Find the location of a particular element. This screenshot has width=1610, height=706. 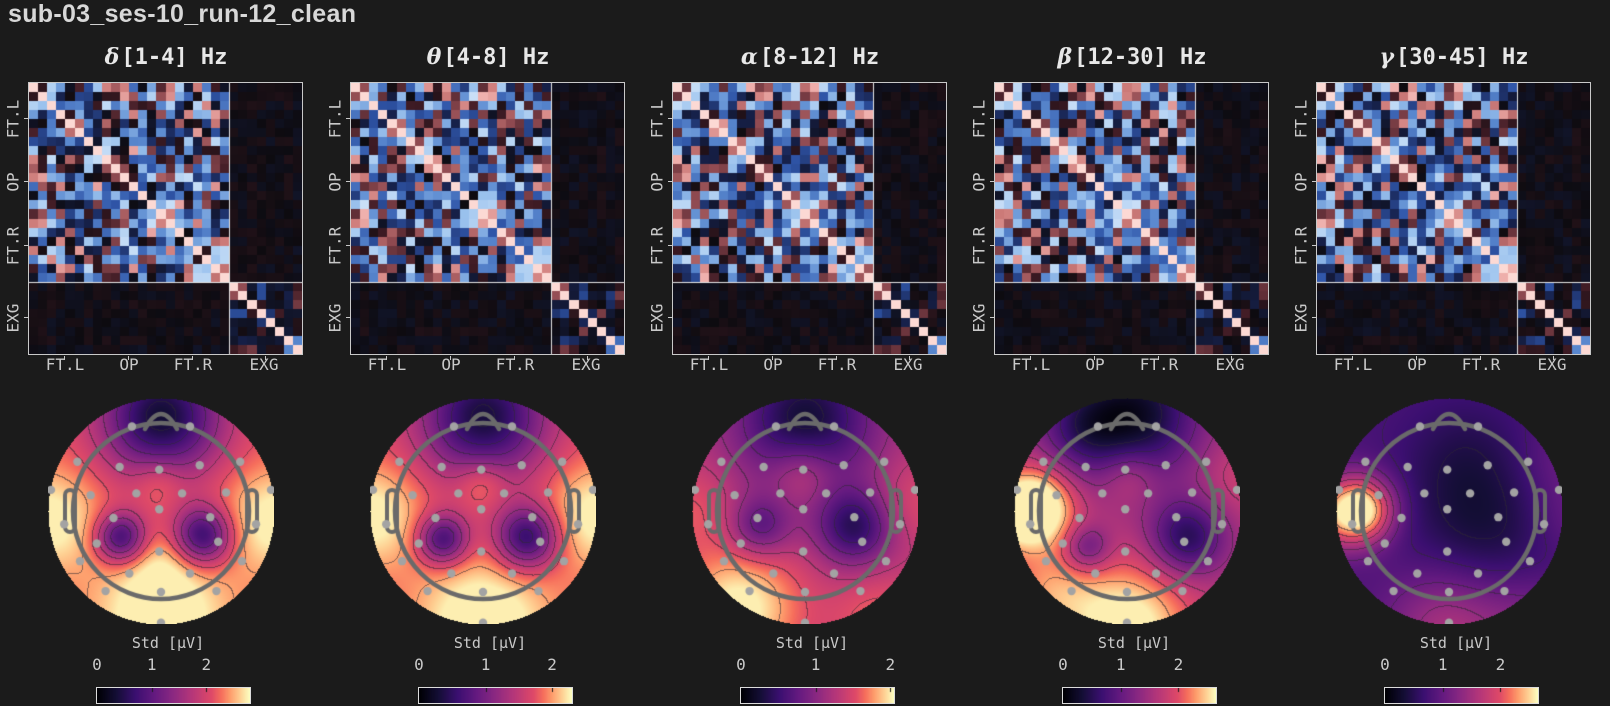

band-title: δ[1-4] Hz is located at coordinates (166, 57).